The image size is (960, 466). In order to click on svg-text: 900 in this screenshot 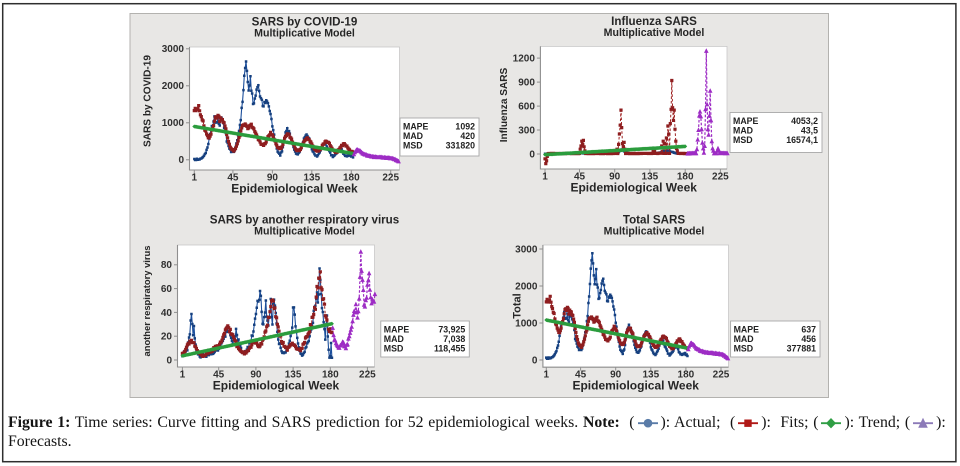, I will do `click(526, 83)`.